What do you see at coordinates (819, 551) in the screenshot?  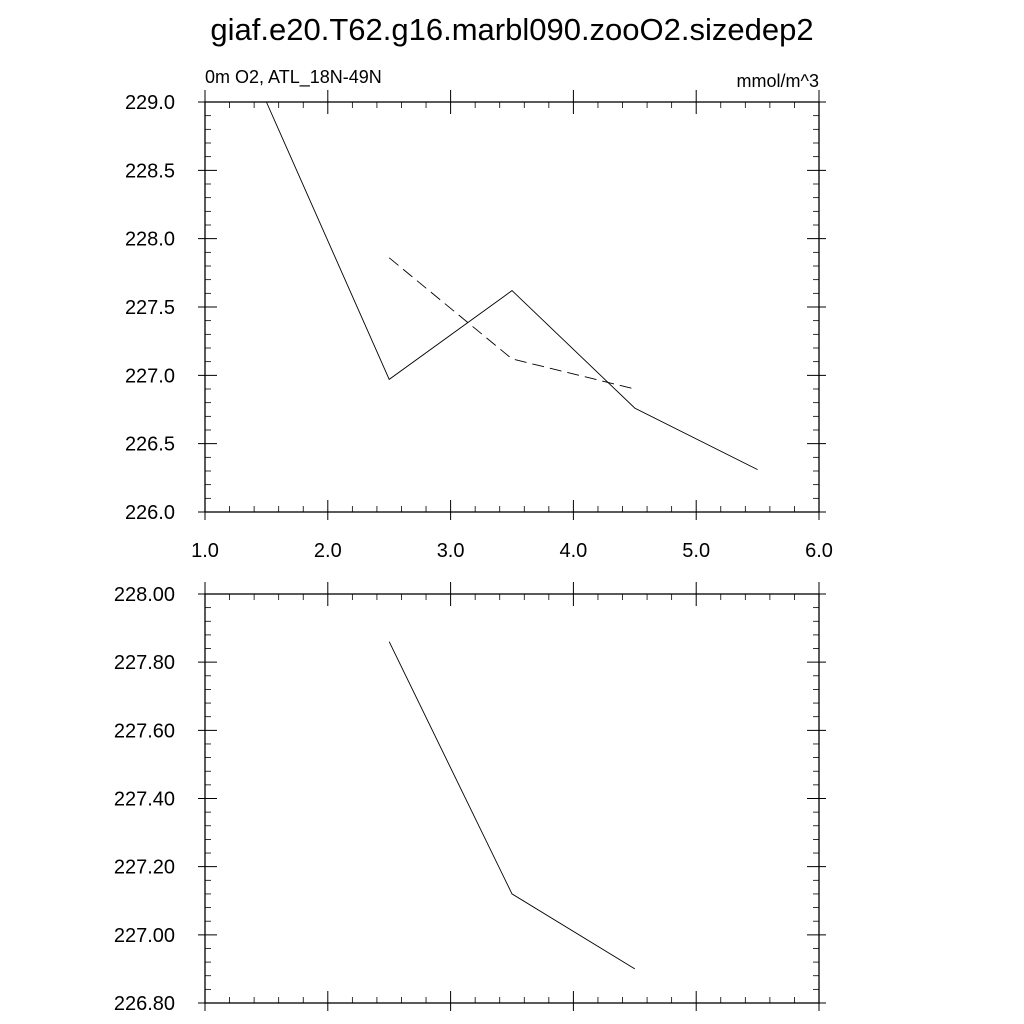 I see `chart-top-x-tick-label: 6.0` at bounding box center [819, 551].